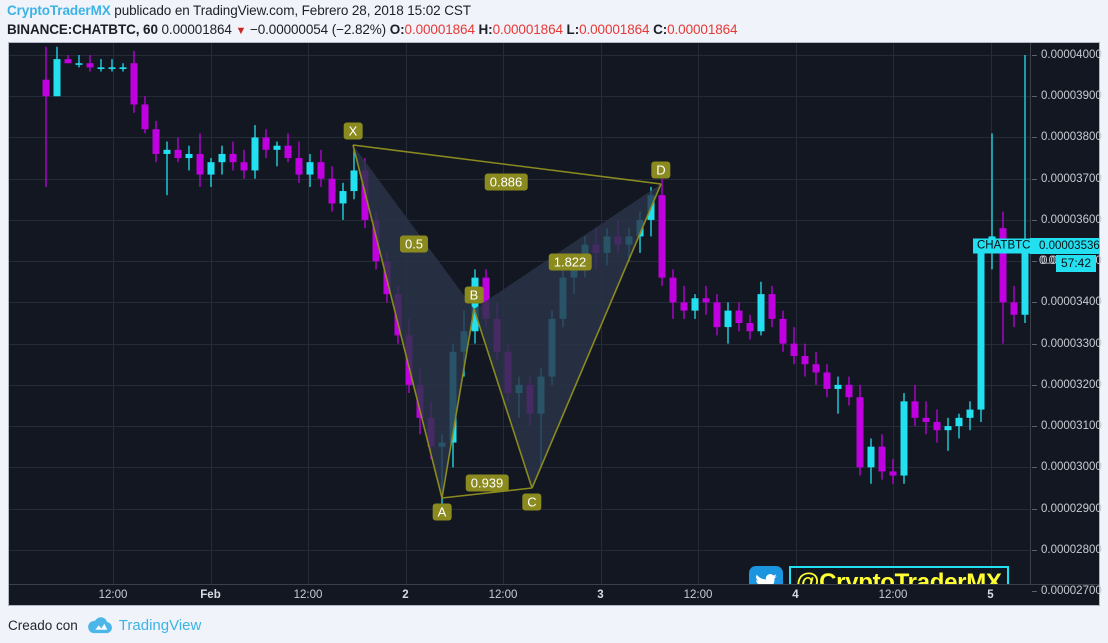  Describe the element at coordinates (1071, 426) in the screenshot. I see `price-tick-label: 0.00003100` at that location.